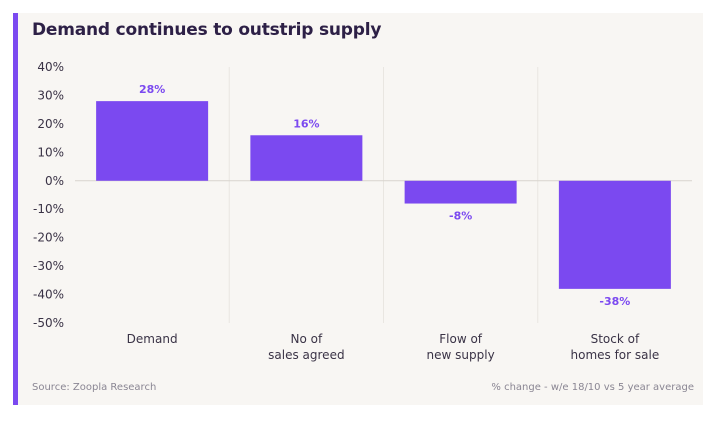  I want to click on source-note: Source: Zoopla Research, so click(94, 387).